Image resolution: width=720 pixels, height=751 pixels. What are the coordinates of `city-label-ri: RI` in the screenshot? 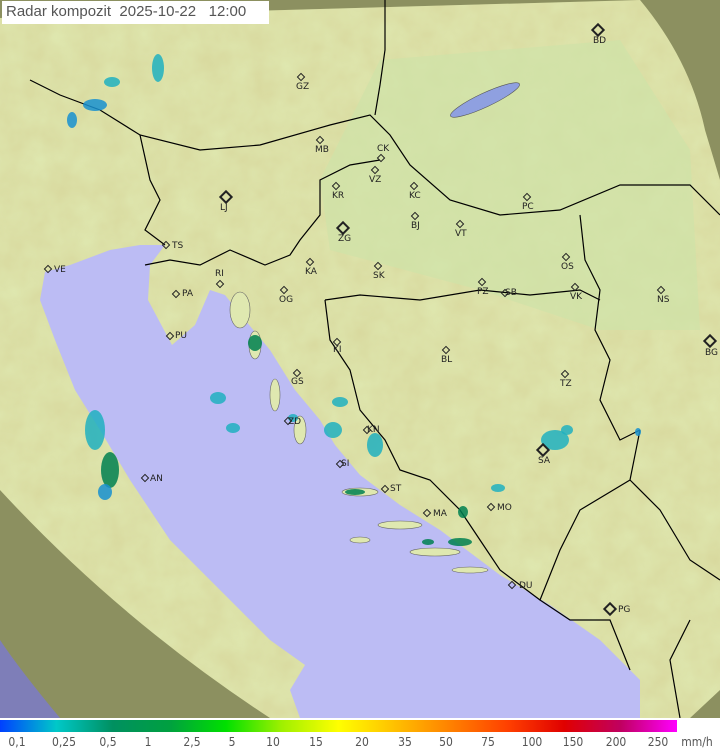 It's located at (219, 274).